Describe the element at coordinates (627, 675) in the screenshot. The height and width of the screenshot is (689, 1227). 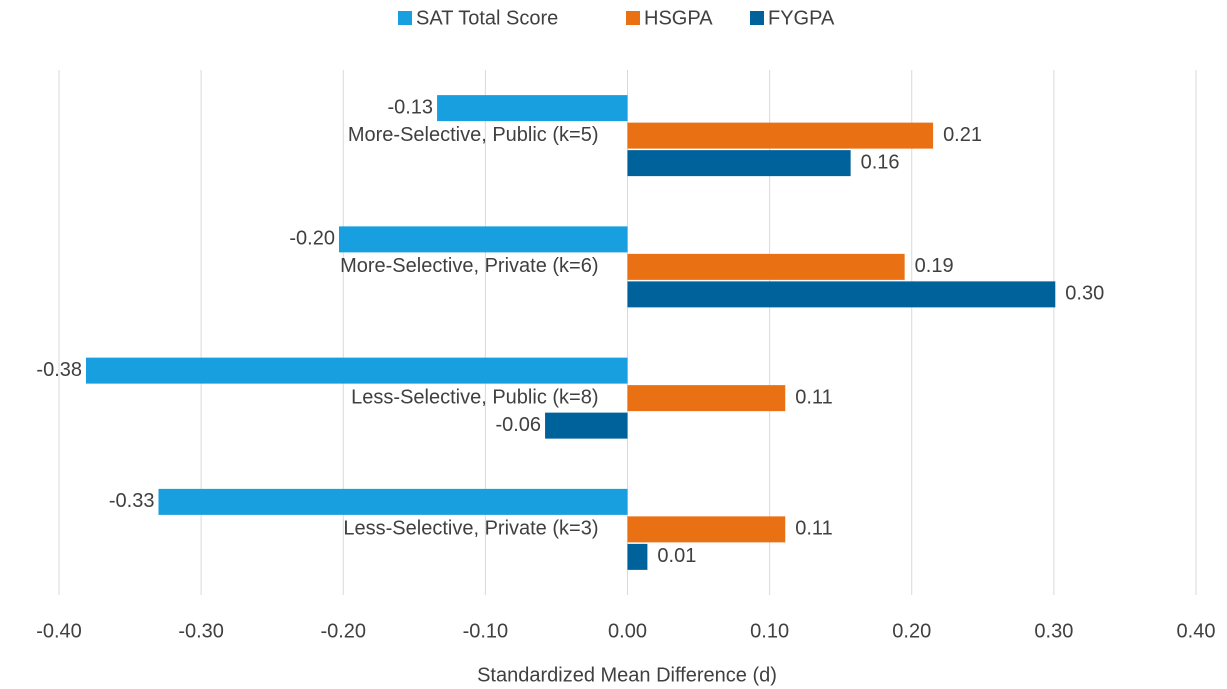
I see `x-axis-title: Standardized Mean Difference (d)` at that location.